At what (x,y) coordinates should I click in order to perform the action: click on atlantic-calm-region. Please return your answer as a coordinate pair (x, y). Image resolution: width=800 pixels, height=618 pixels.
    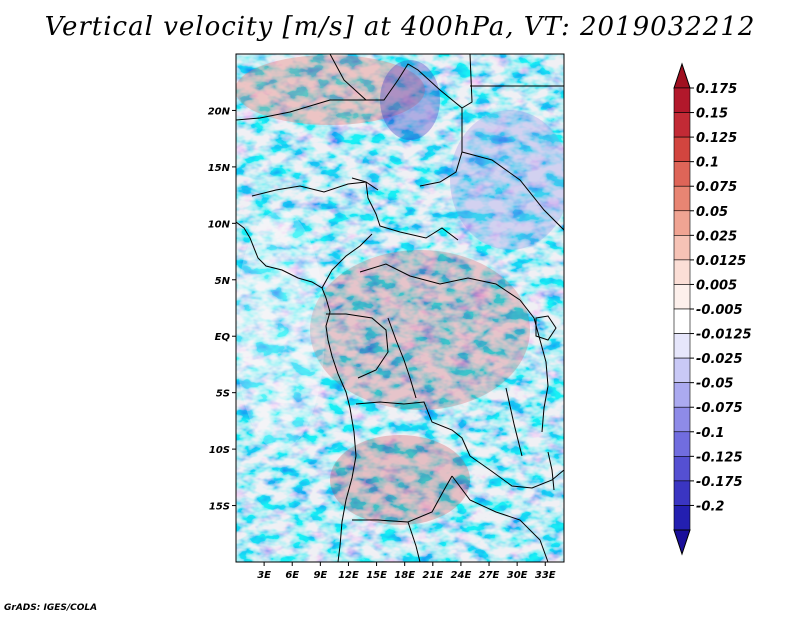
    Looking at the image, I should click on (280, 330).